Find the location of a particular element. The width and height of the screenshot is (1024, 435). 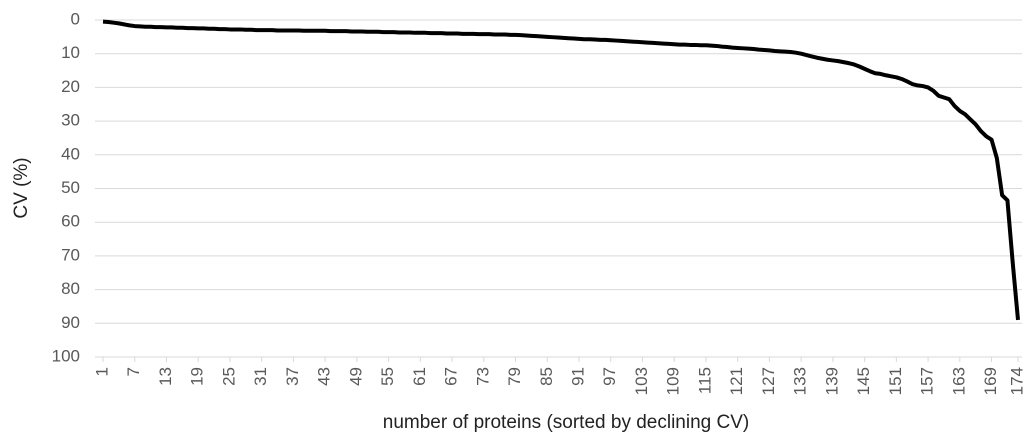

y-tick-label: 40 is located at coordinates (70, 153).